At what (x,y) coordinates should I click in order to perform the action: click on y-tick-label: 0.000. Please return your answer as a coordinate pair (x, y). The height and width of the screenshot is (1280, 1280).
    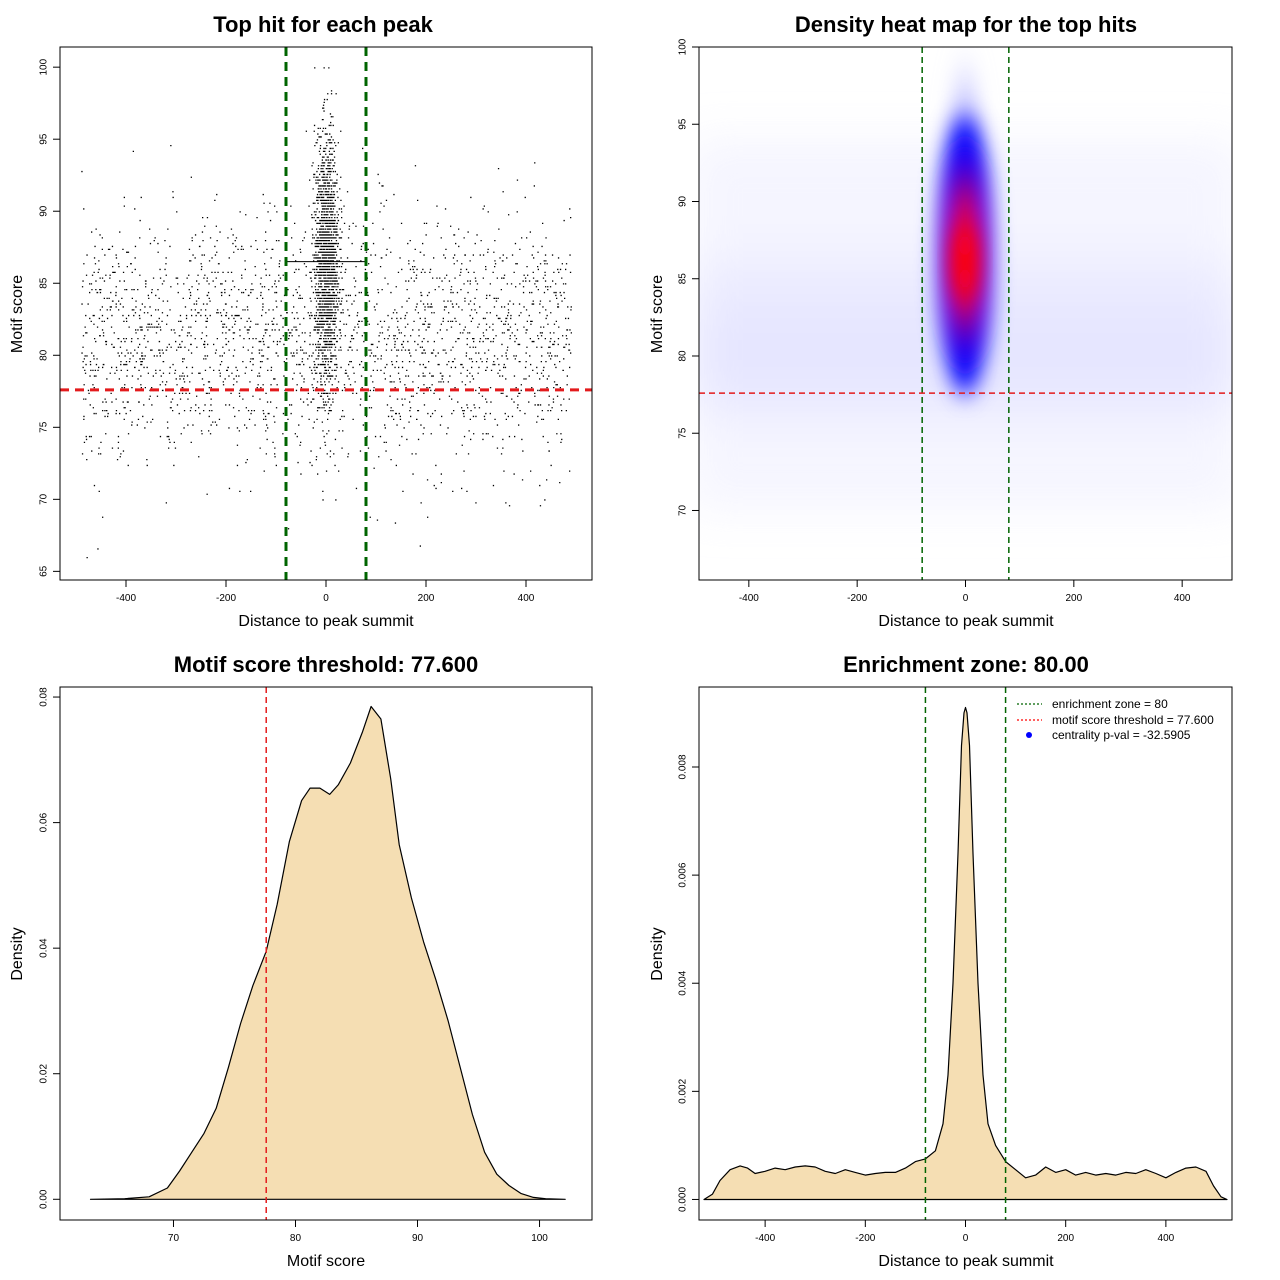
    Looking at the image, I should click on (683, 1199).